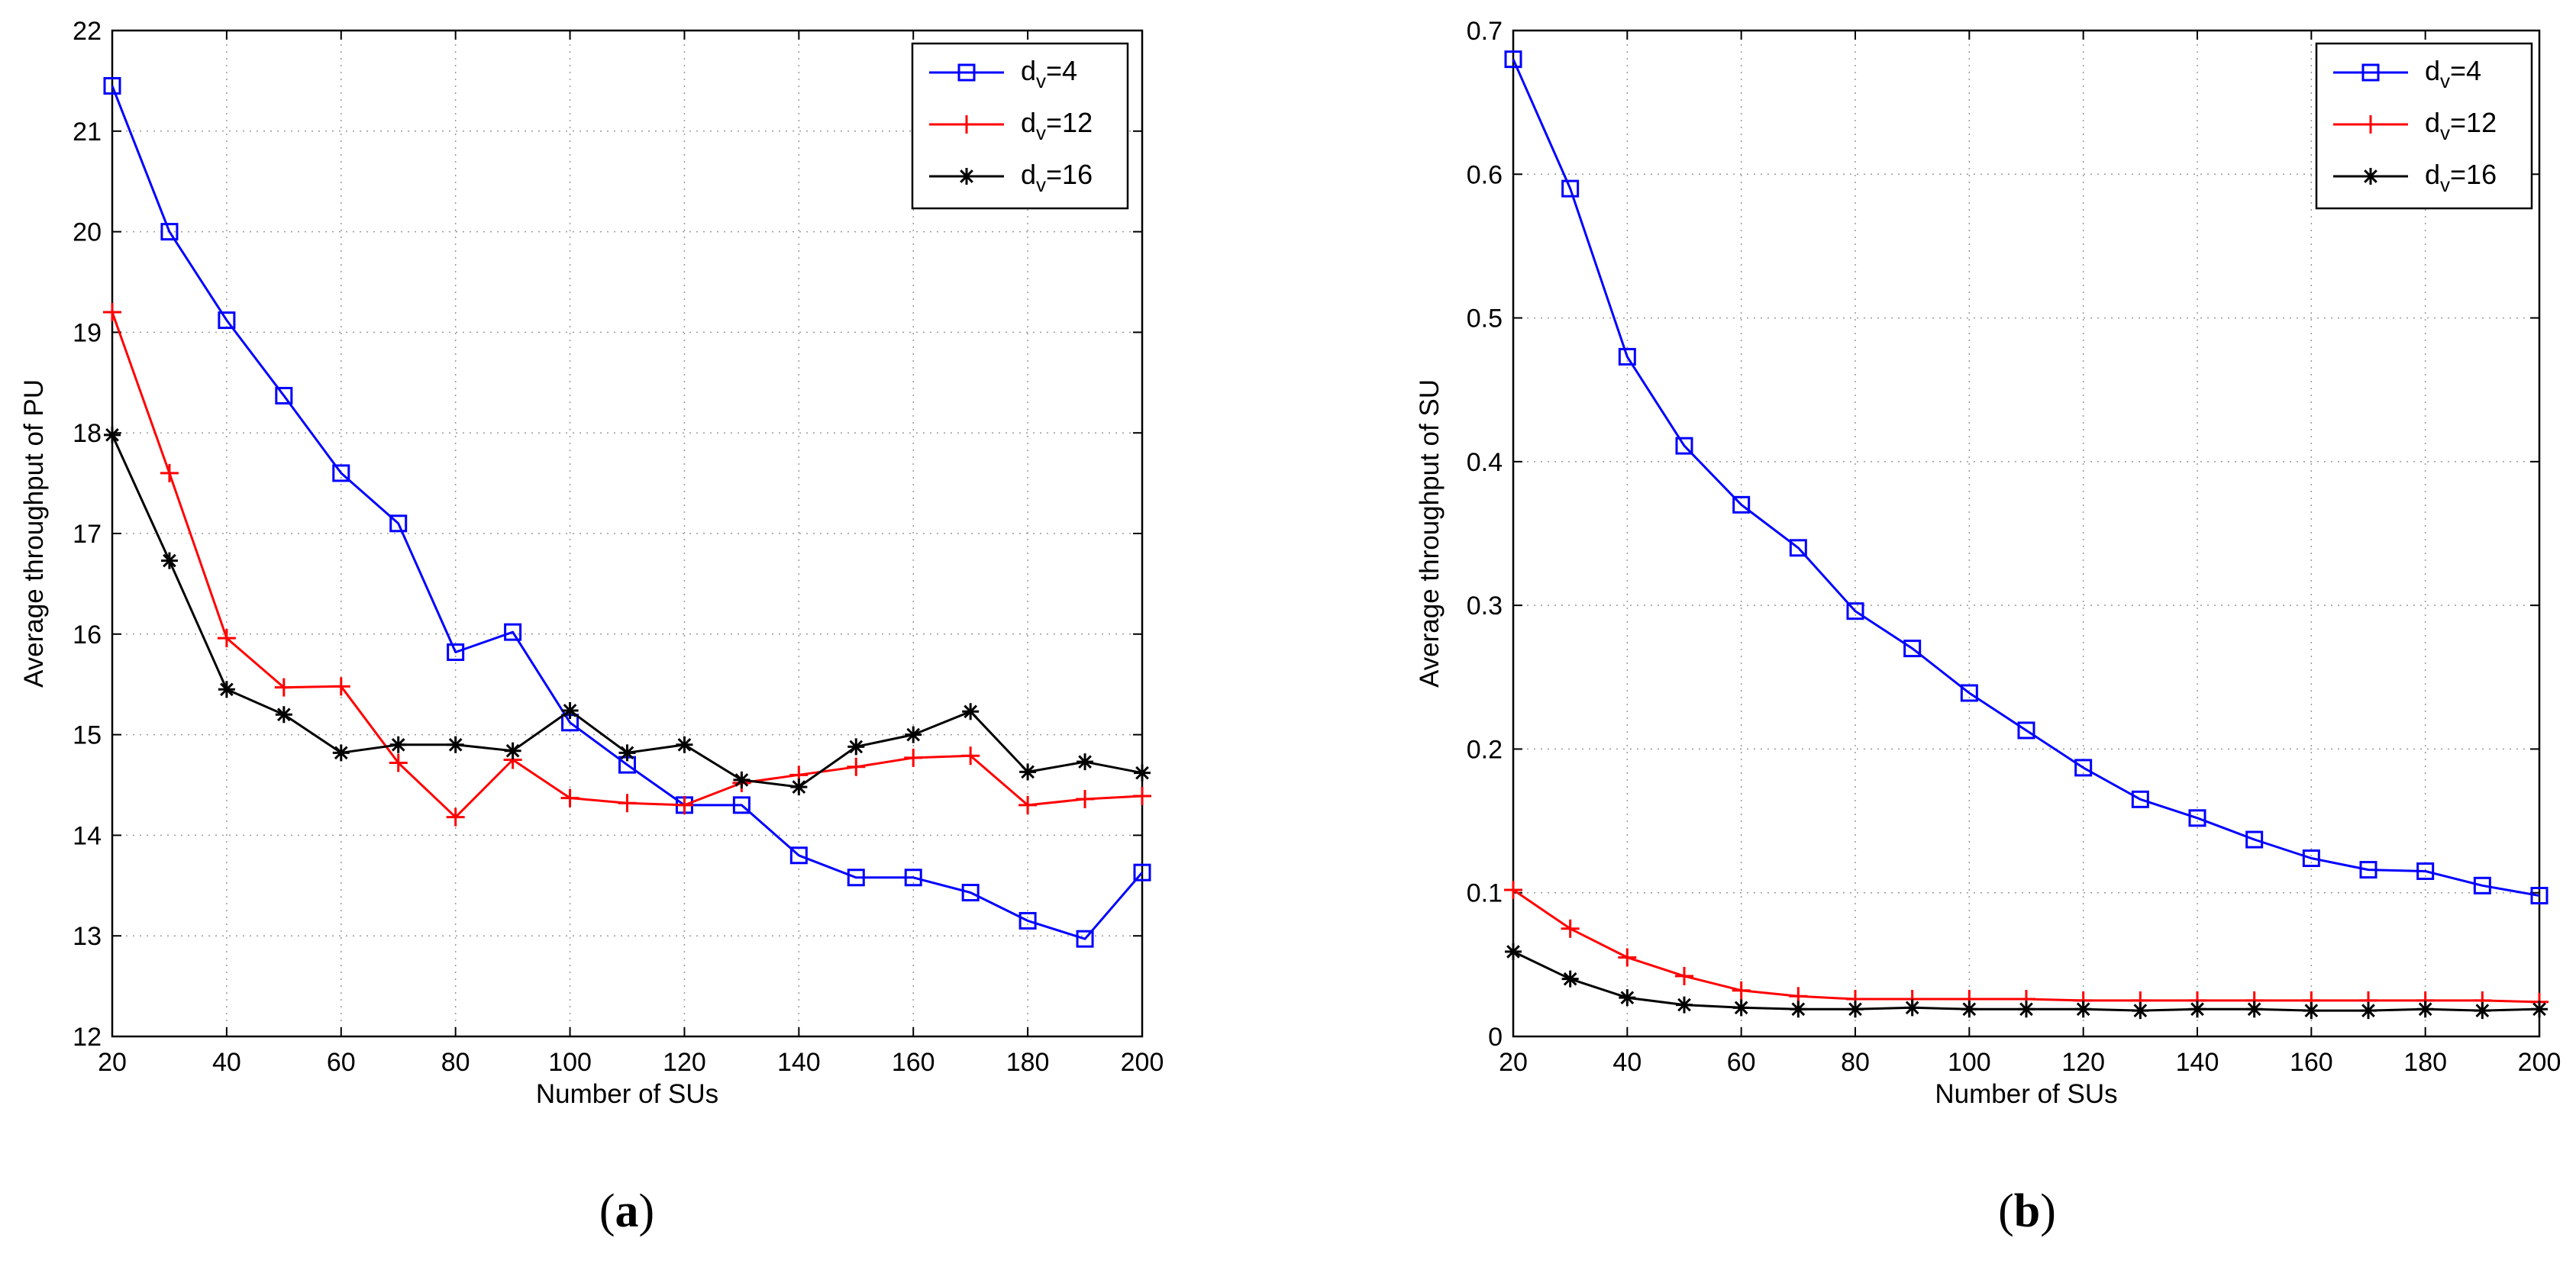 This screenshot has height=1270, width=2576. Describe the element at coordinates (87, 31) in the screenshot. I see `y-tick-label: 22` at that location.